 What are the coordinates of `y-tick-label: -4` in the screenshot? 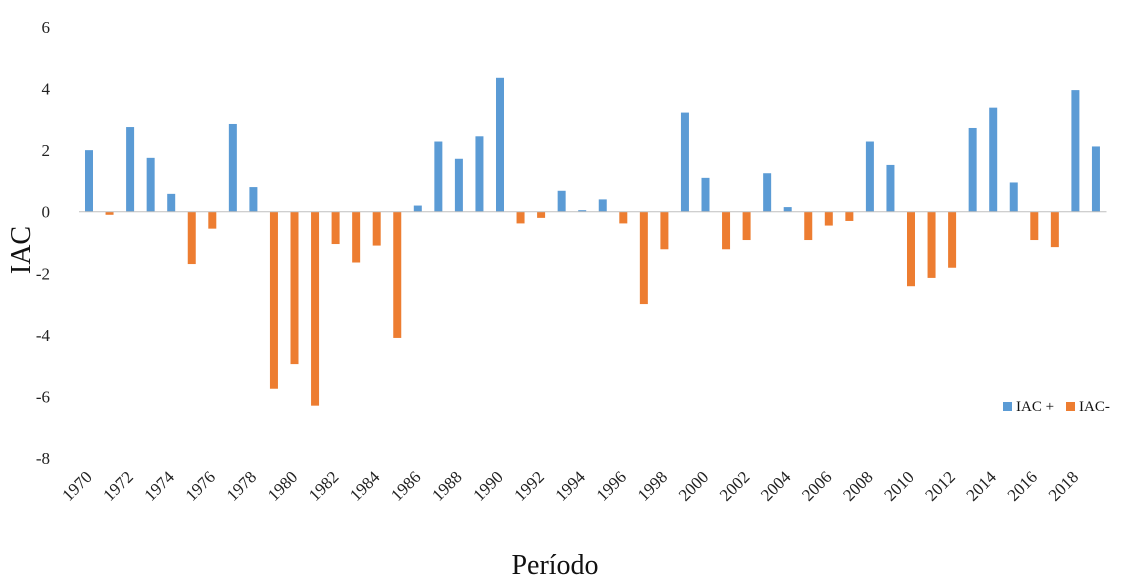 It's located at (43, 335).